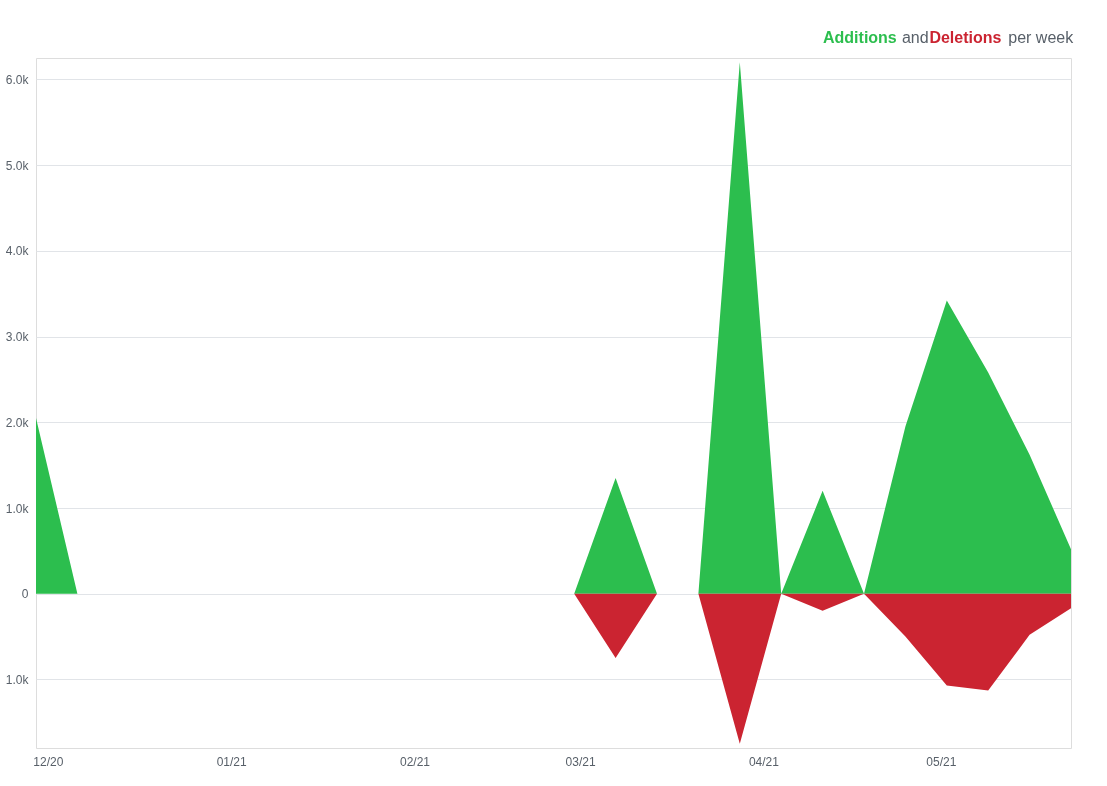 The width and height of the screenshot is (1107, 786). What do you see at coordinates (17, 165) in the screenshot?
I see `y-tick-label: 5.0k` at bounding box center [17, 165].